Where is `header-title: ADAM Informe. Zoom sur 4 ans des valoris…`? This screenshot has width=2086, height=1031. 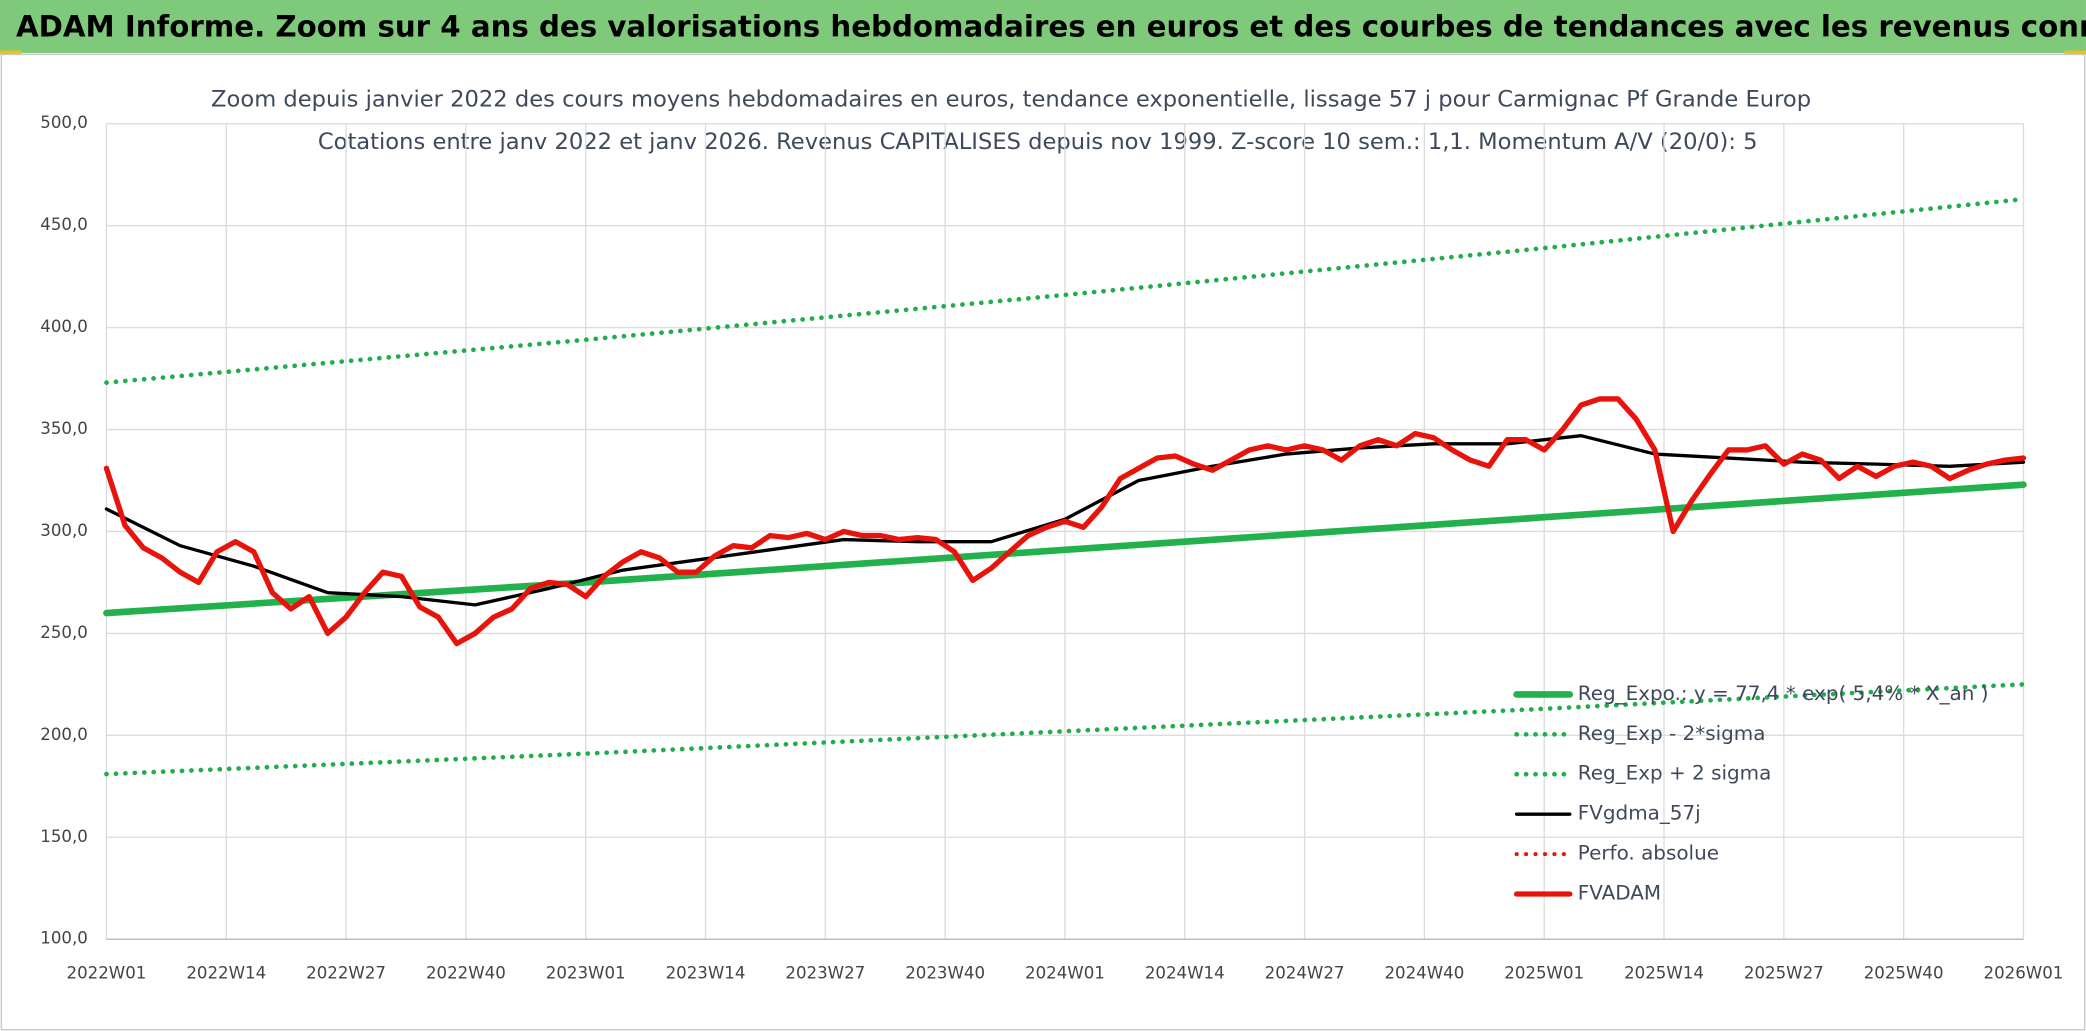
header-title: ADAM Informe. Zoom sur 4 ans des valoris… is located at coordinates (1051, 26).